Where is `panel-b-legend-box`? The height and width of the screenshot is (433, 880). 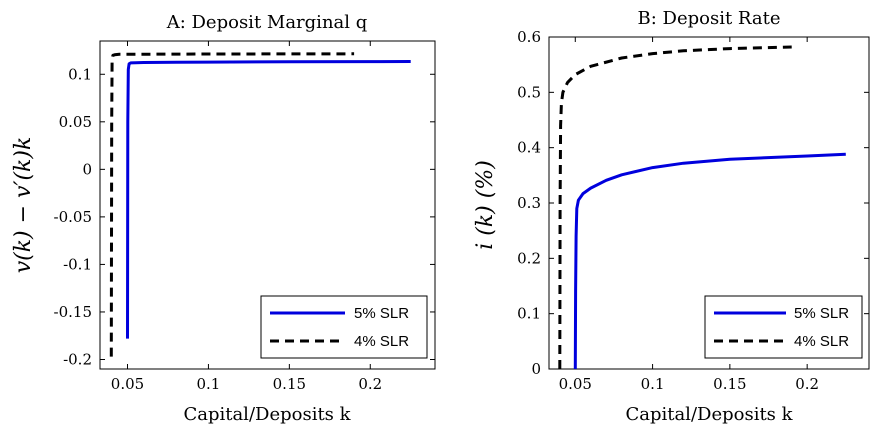 panel-b-legend-box is located at coordinates (783, 327).